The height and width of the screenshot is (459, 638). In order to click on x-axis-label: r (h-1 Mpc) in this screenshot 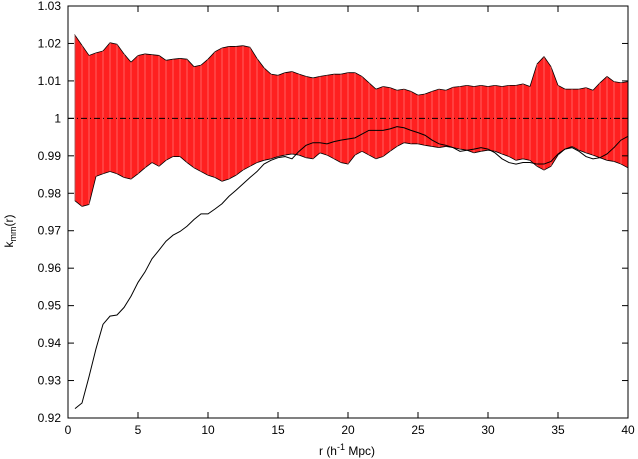, I will do `click(347, 450)`.